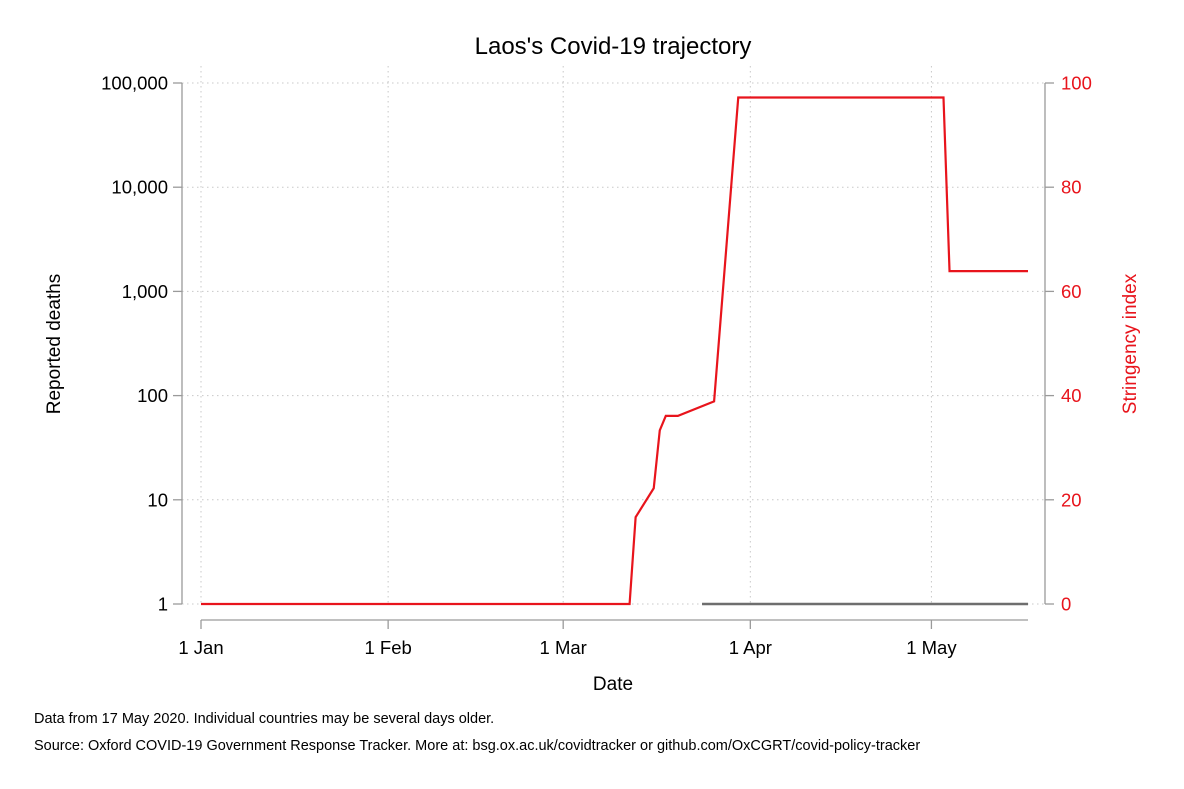 This screenshot has height=789, width=1184. I want to click on y-left-tick-label: 1, so click(163, 604).